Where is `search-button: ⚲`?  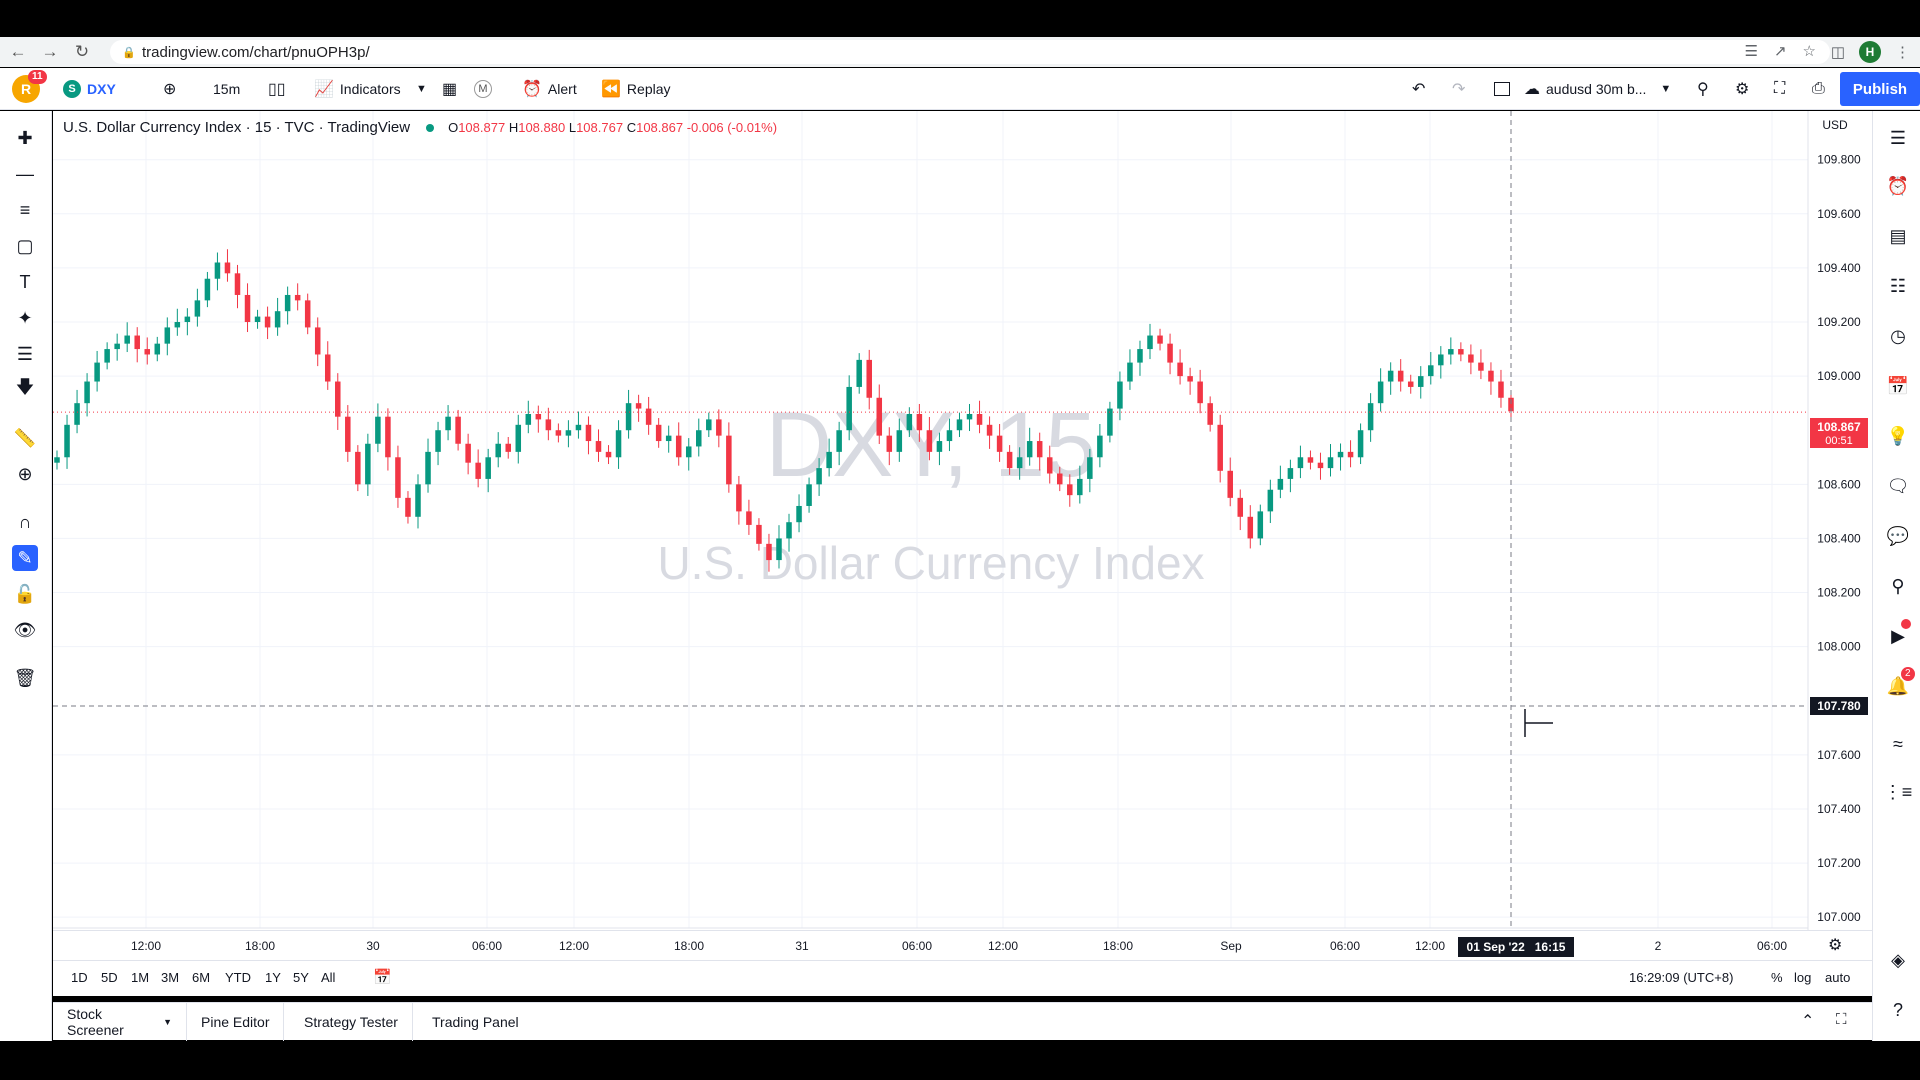 search-button: ⚲ is located at coordinates (1703, 89).